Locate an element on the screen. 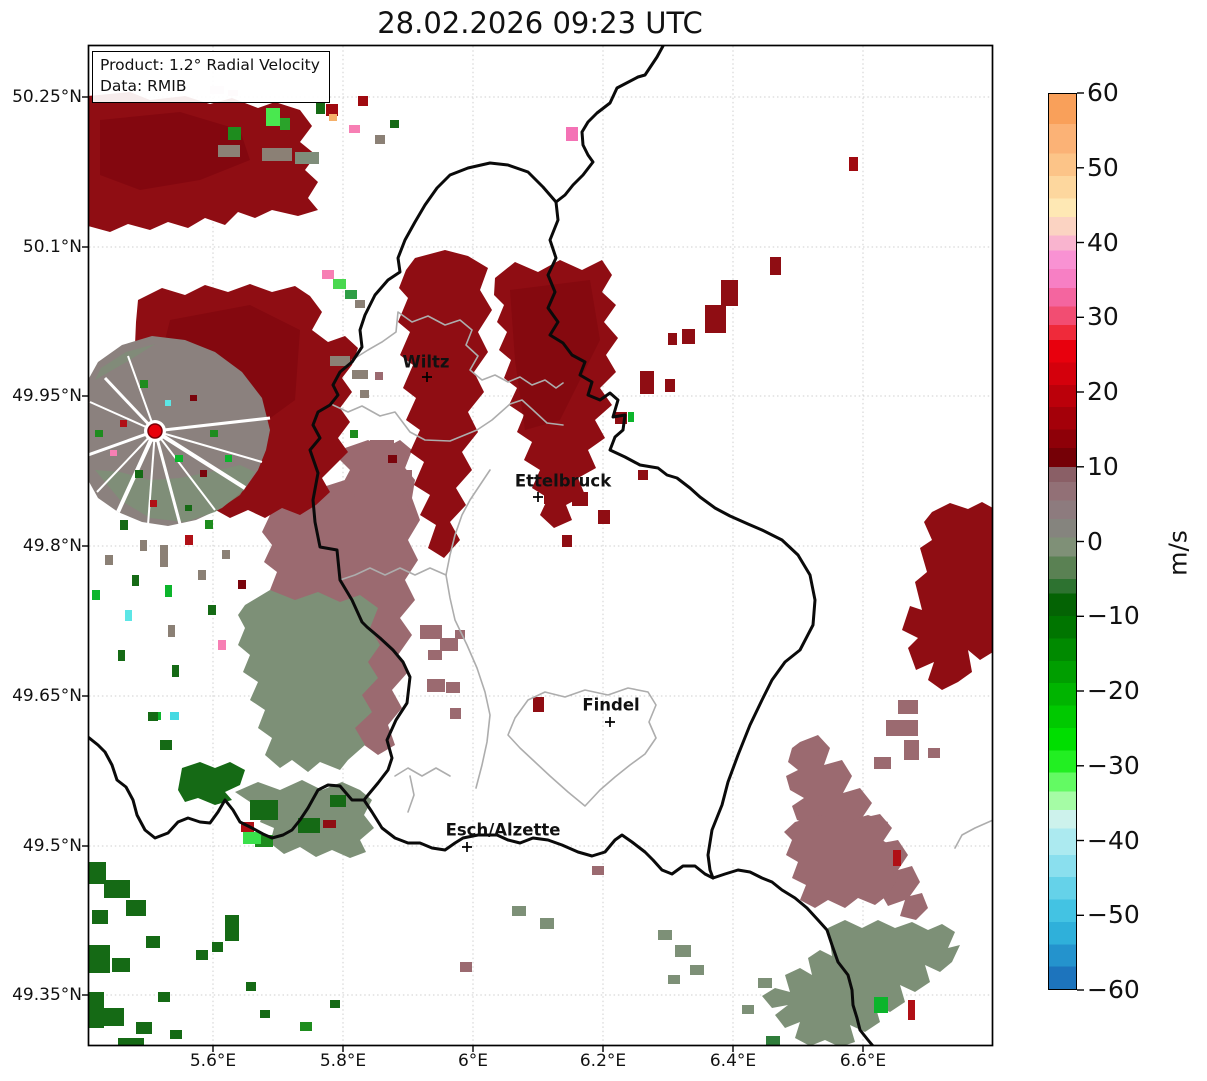  border-belgium-germany is located at coordinates (609, 125).